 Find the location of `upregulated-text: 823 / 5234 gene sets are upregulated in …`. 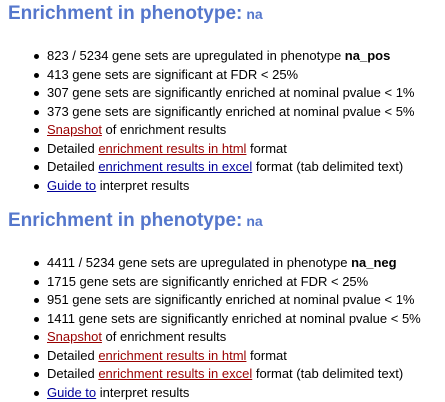

upregulated-text: 823 / 5234 gene sets are upregulated in … is located at coordinates (196, 55).